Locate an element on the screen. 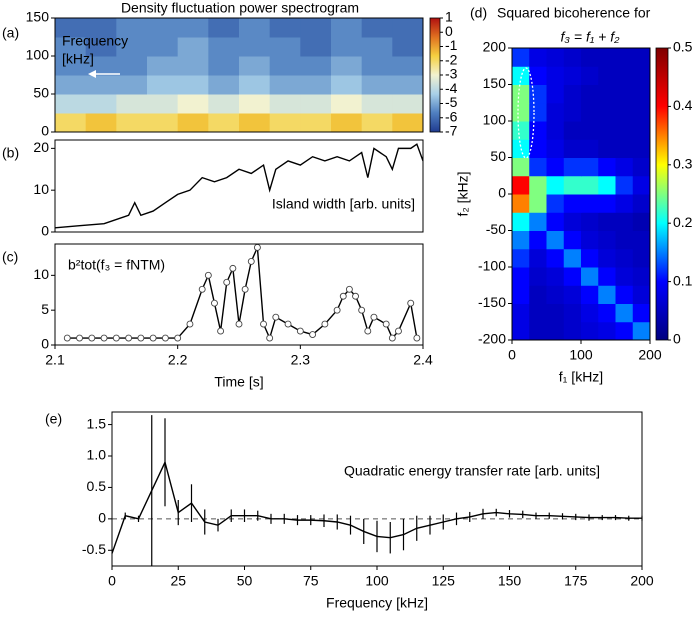  colorbar-tick-label: 0.1 is located at coordinates (683, 280).